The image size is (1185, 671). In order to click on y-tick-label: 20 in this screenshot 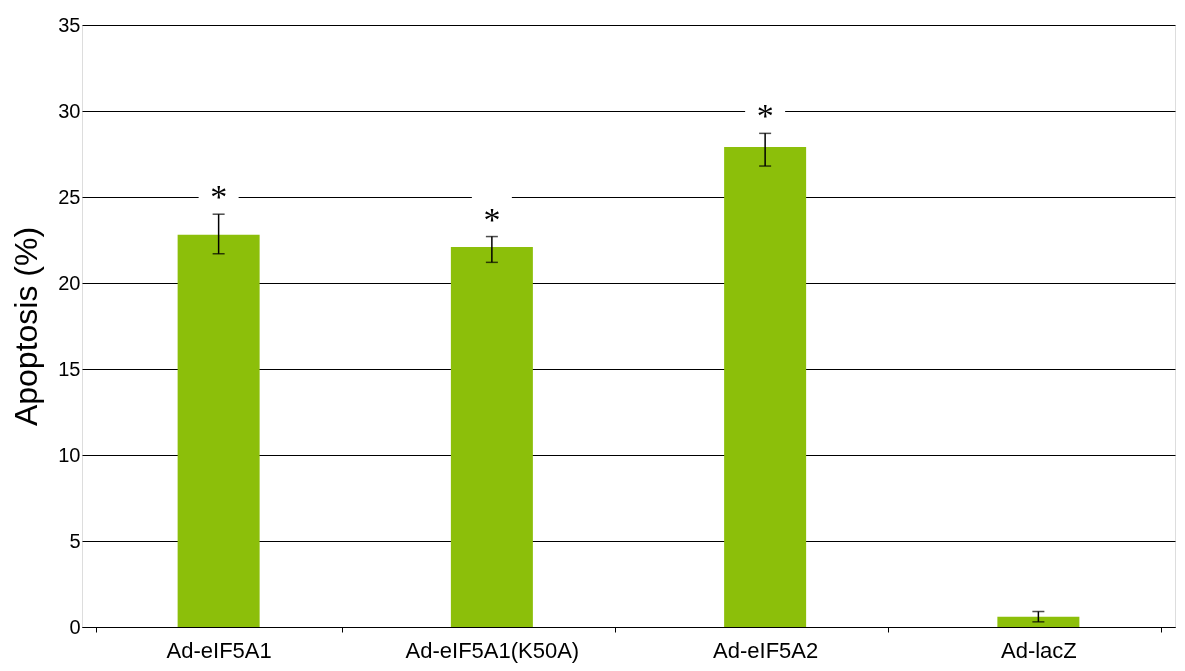, I will do `click(69, 282)`.